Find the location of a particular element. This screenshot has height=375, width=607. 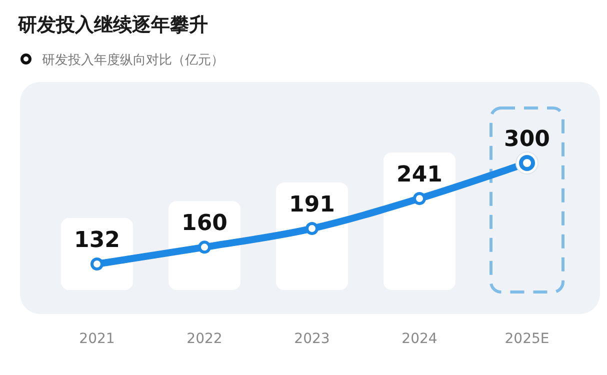

x-tick-label: 2024 is located at coordinates (420, 339).